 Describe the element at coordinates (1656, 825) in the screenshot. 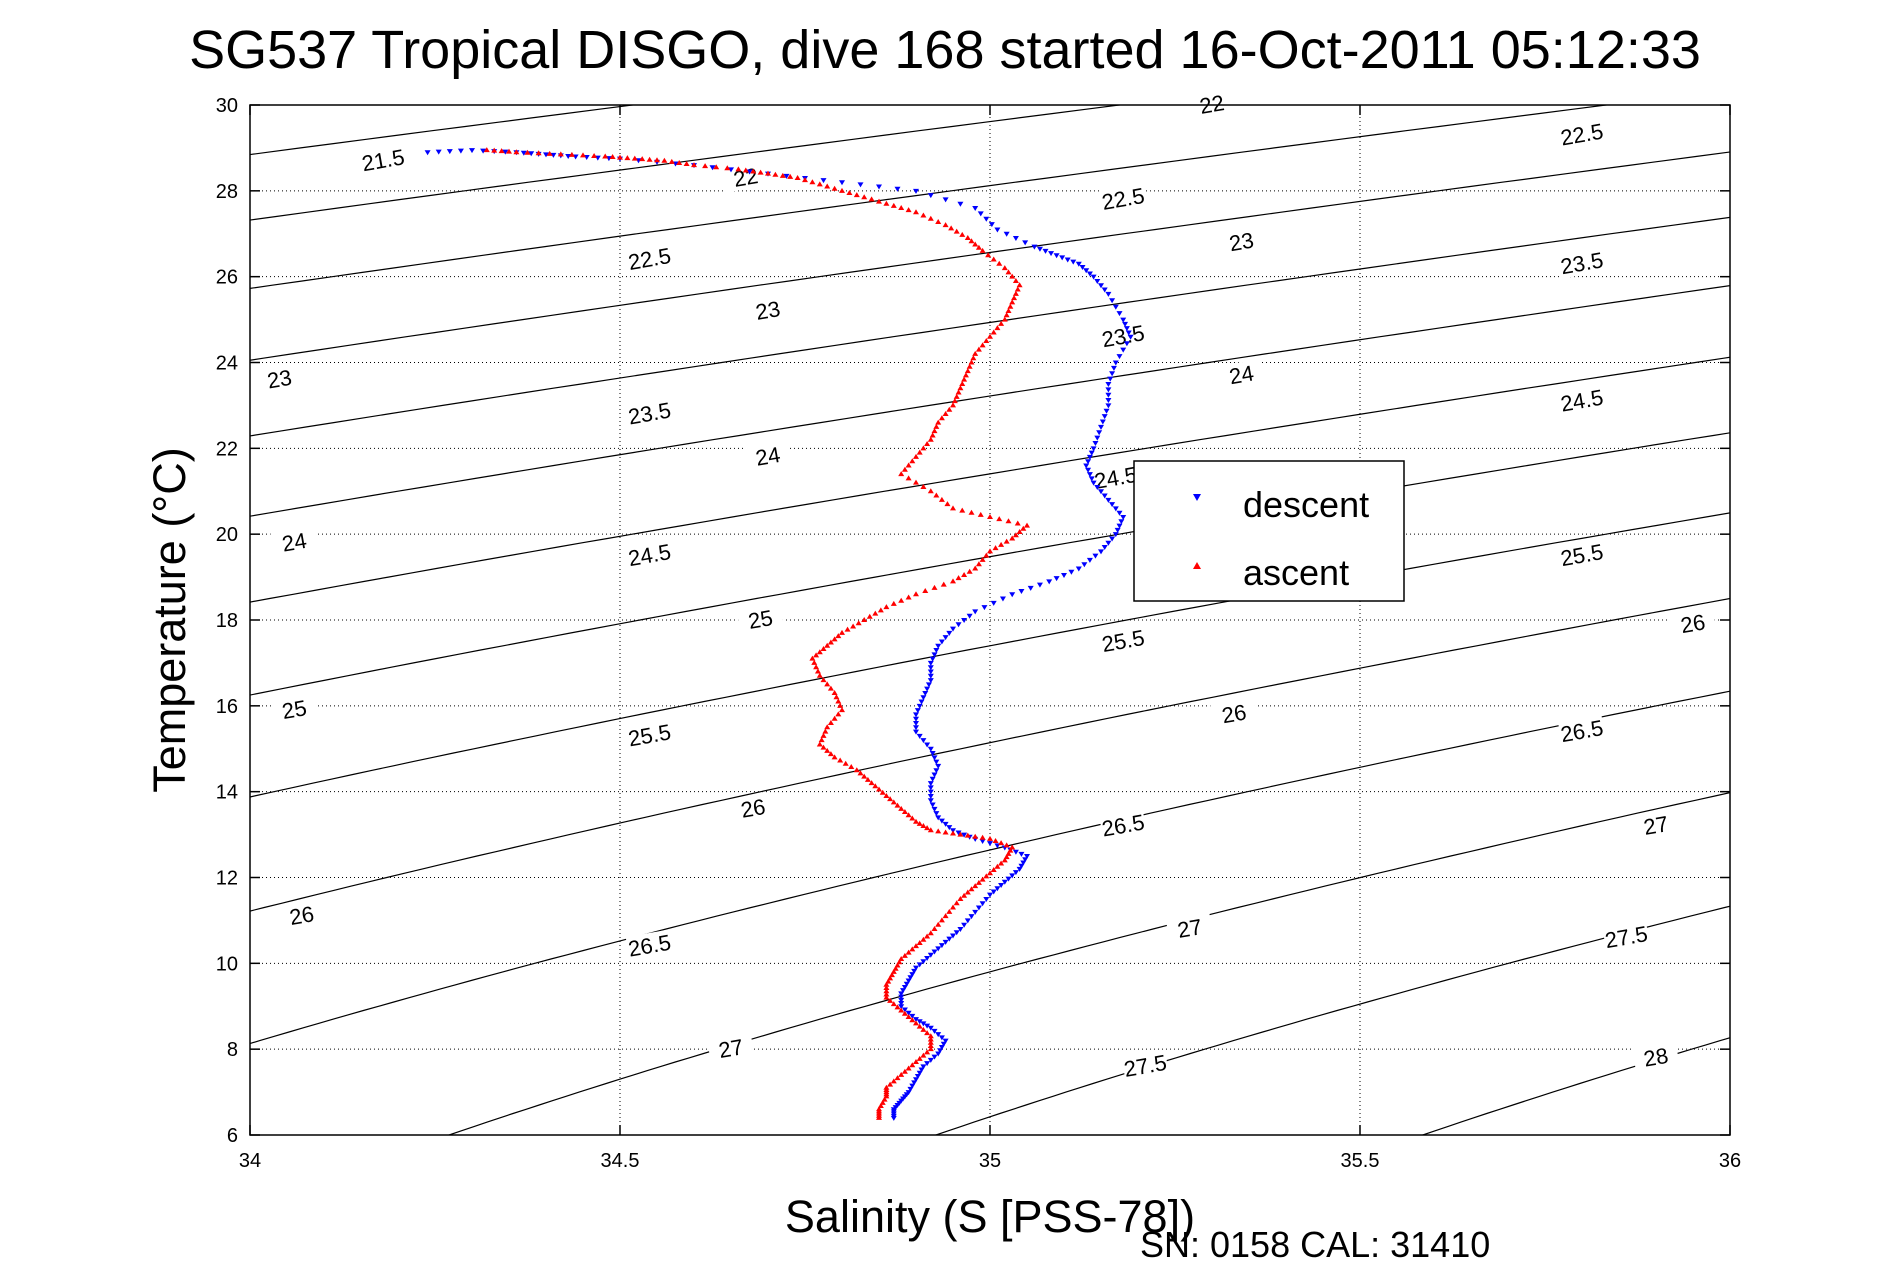

I see `svg-text: 27` at that location.